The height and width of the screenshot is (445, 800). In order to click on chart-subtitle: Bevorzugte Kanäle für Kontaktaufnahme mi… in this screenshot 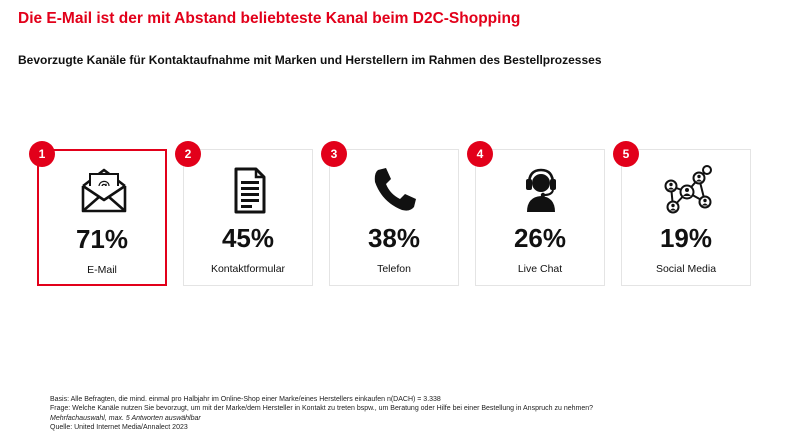, I will do `click(310, 60)`.